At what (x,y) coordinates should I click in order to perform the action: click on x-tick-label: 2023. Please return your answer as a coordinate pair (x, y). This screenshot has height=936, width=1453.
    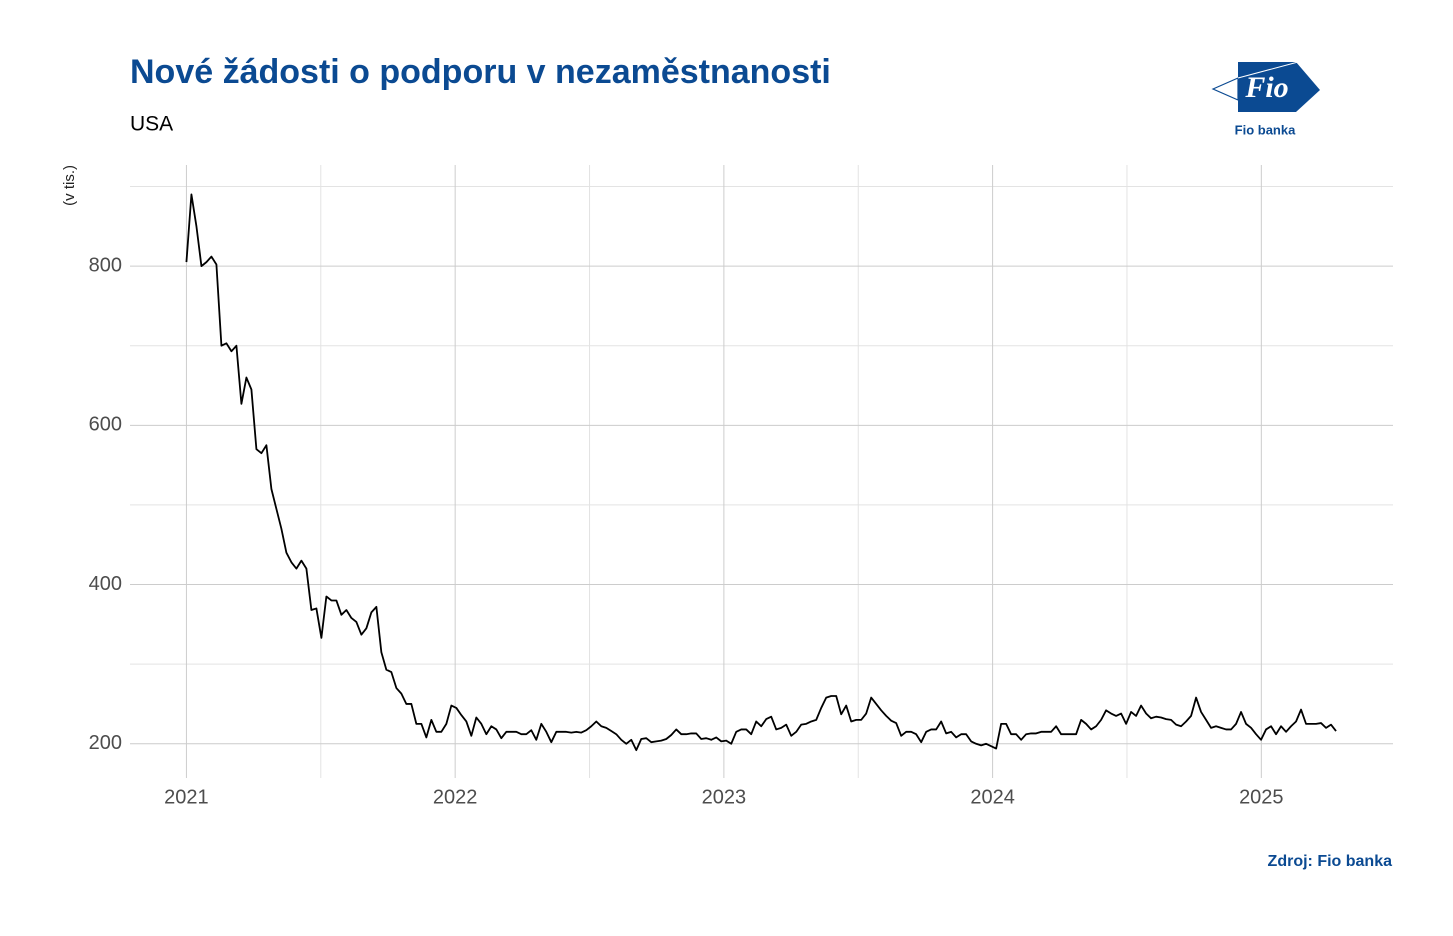
    Looking at the image, I should click on (724, 797).